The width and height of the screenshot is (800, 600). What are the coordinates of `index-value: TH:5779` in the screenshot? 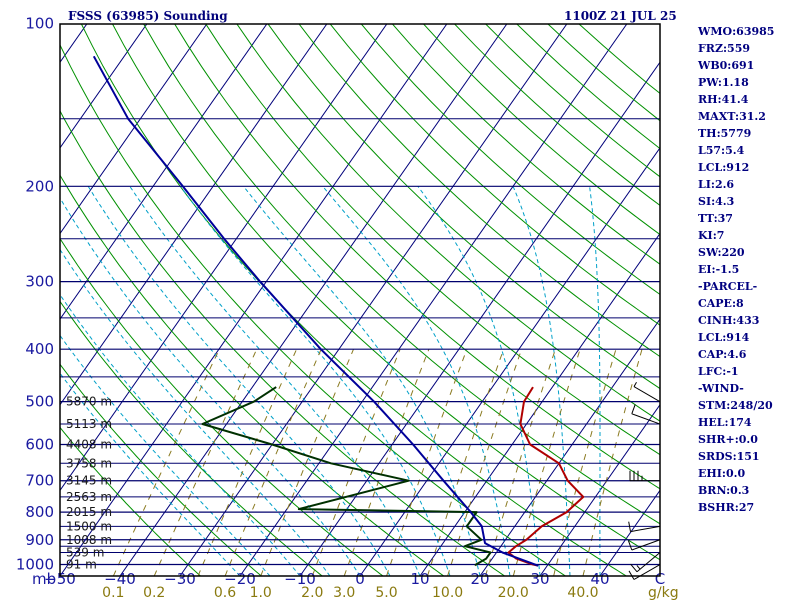 It's located at (724, 133).